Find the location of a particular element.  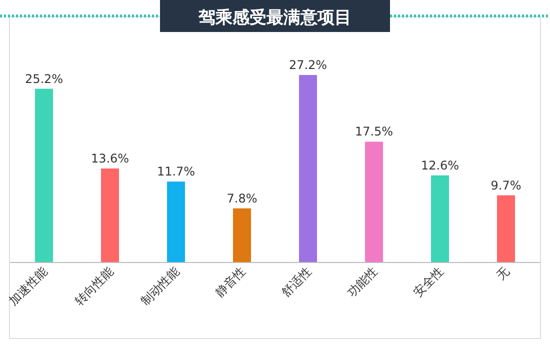

data-label: 13.6% is located at coordinates (110, 159).